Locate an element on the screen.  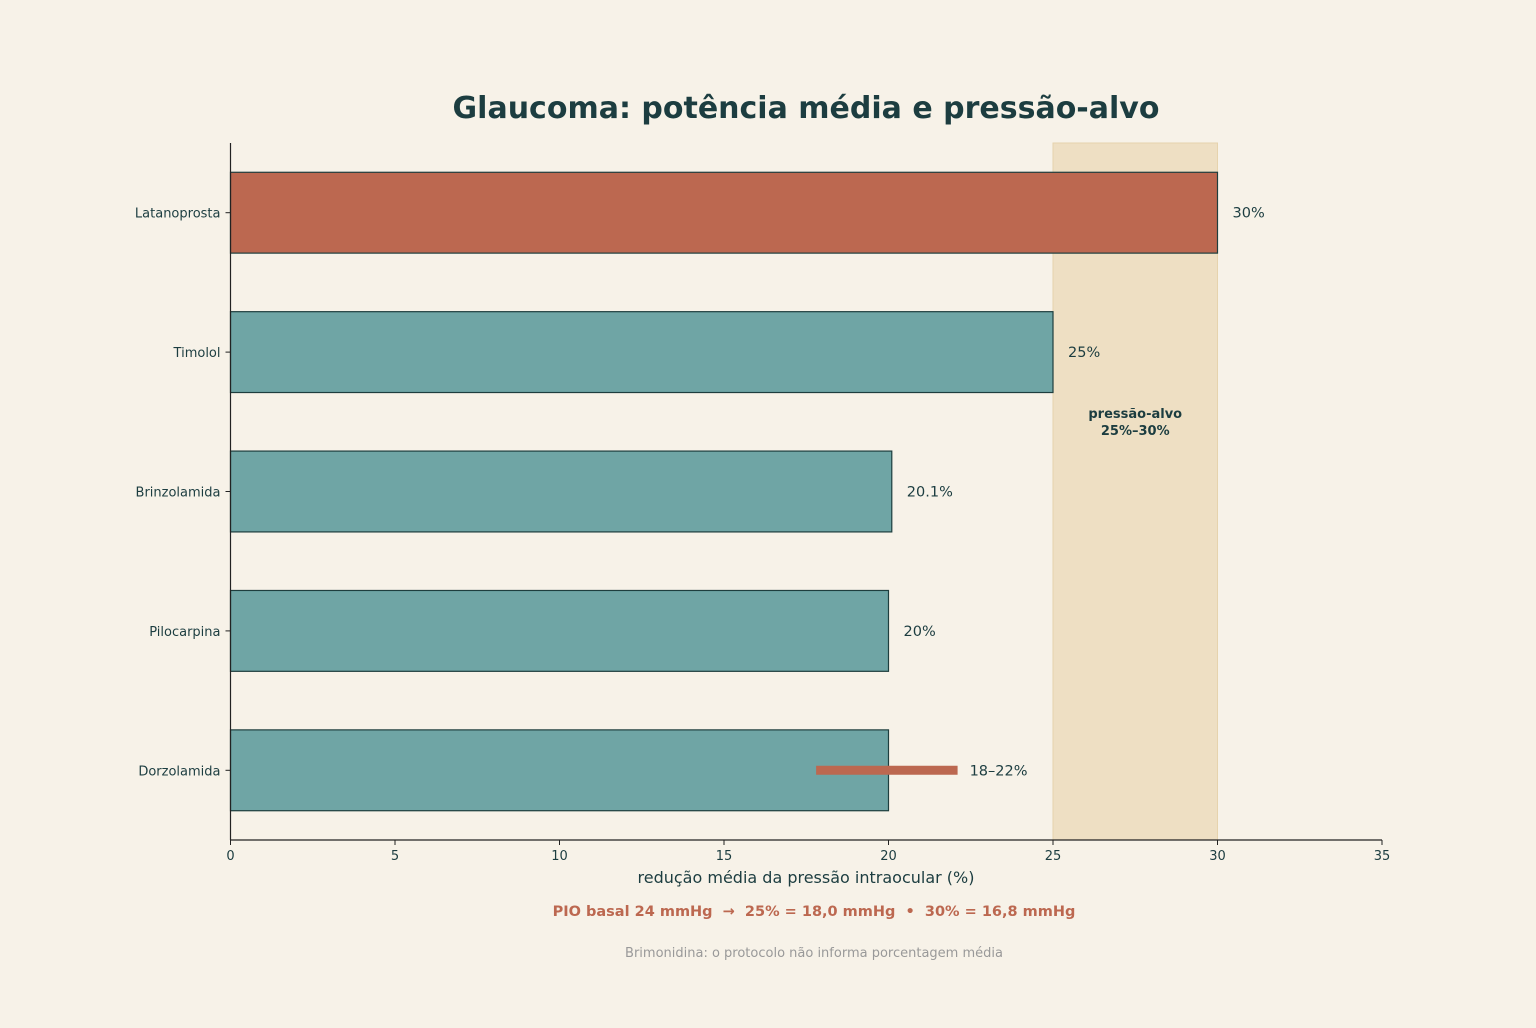
x-tick-label: 25 is located at coordinates (1053, 856).